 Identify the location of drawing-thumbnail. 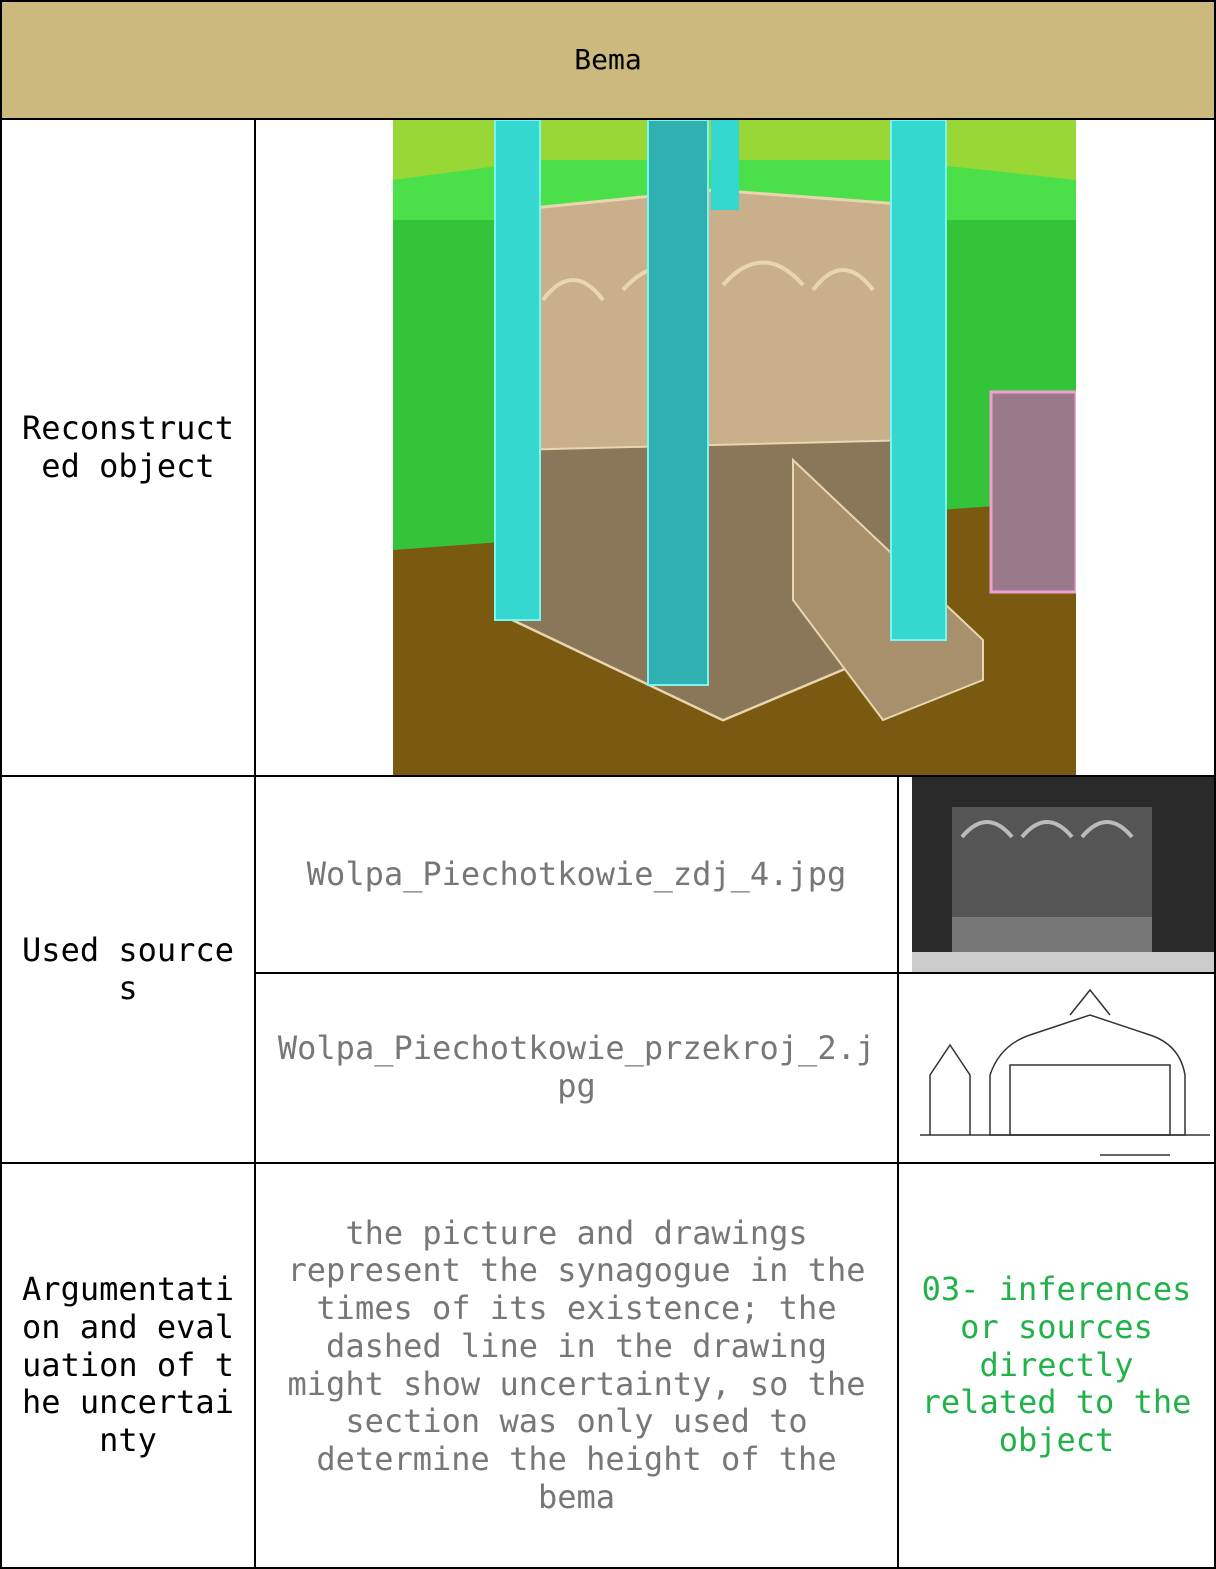
(1065, 1072).